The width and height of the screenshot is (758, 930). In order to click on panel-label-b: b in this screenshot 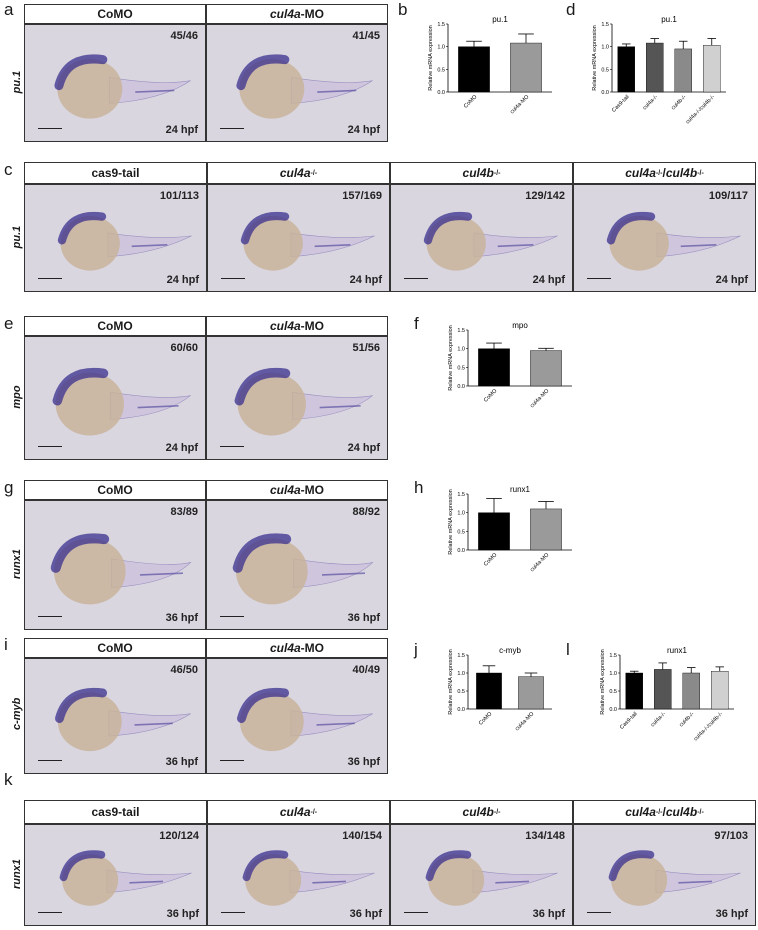, I will do `click(403, 9)`.